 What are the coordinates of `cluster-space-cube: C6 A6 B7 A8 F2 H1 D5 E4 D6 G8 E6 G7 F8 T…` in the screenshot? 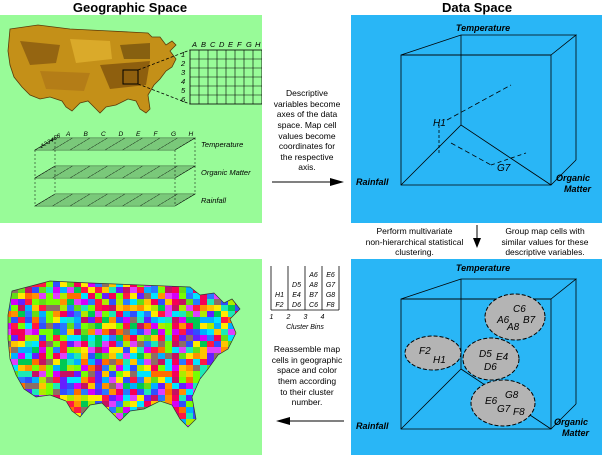 It's located at (473, 350).